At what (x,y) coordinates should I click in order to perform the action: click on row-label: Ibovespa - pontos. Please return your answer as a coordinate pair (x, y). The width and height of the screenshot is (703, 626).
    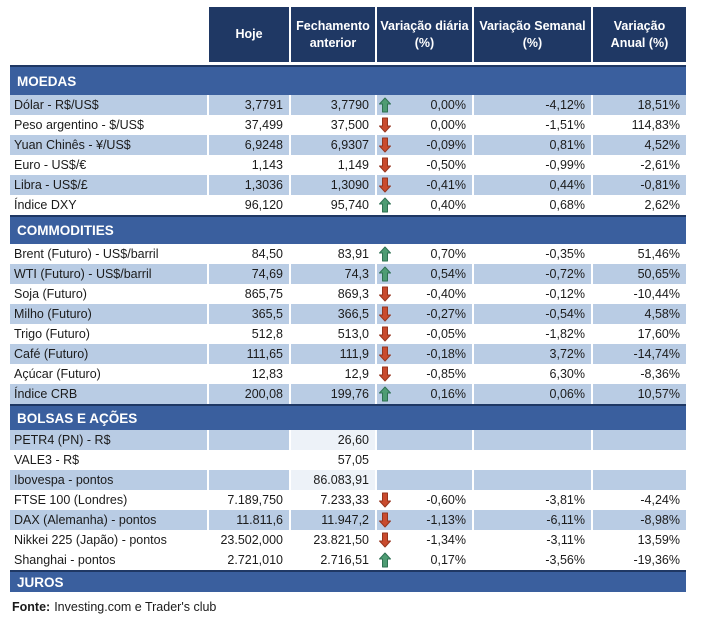
    Looking at the image, I should click on (108, 480).